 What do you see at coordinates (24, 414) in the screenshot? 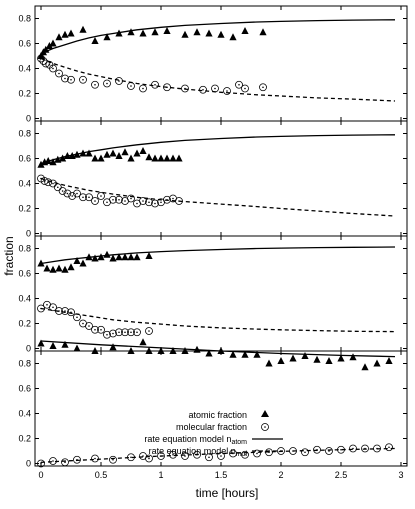
I see `y-tick-label: 0.4` at bounding box center [24, 414].